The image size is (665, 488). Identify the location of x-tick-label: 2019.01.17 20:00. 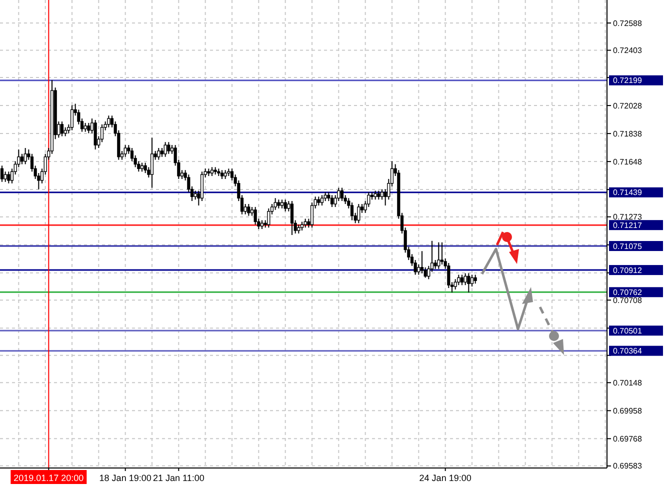
(49, 478).